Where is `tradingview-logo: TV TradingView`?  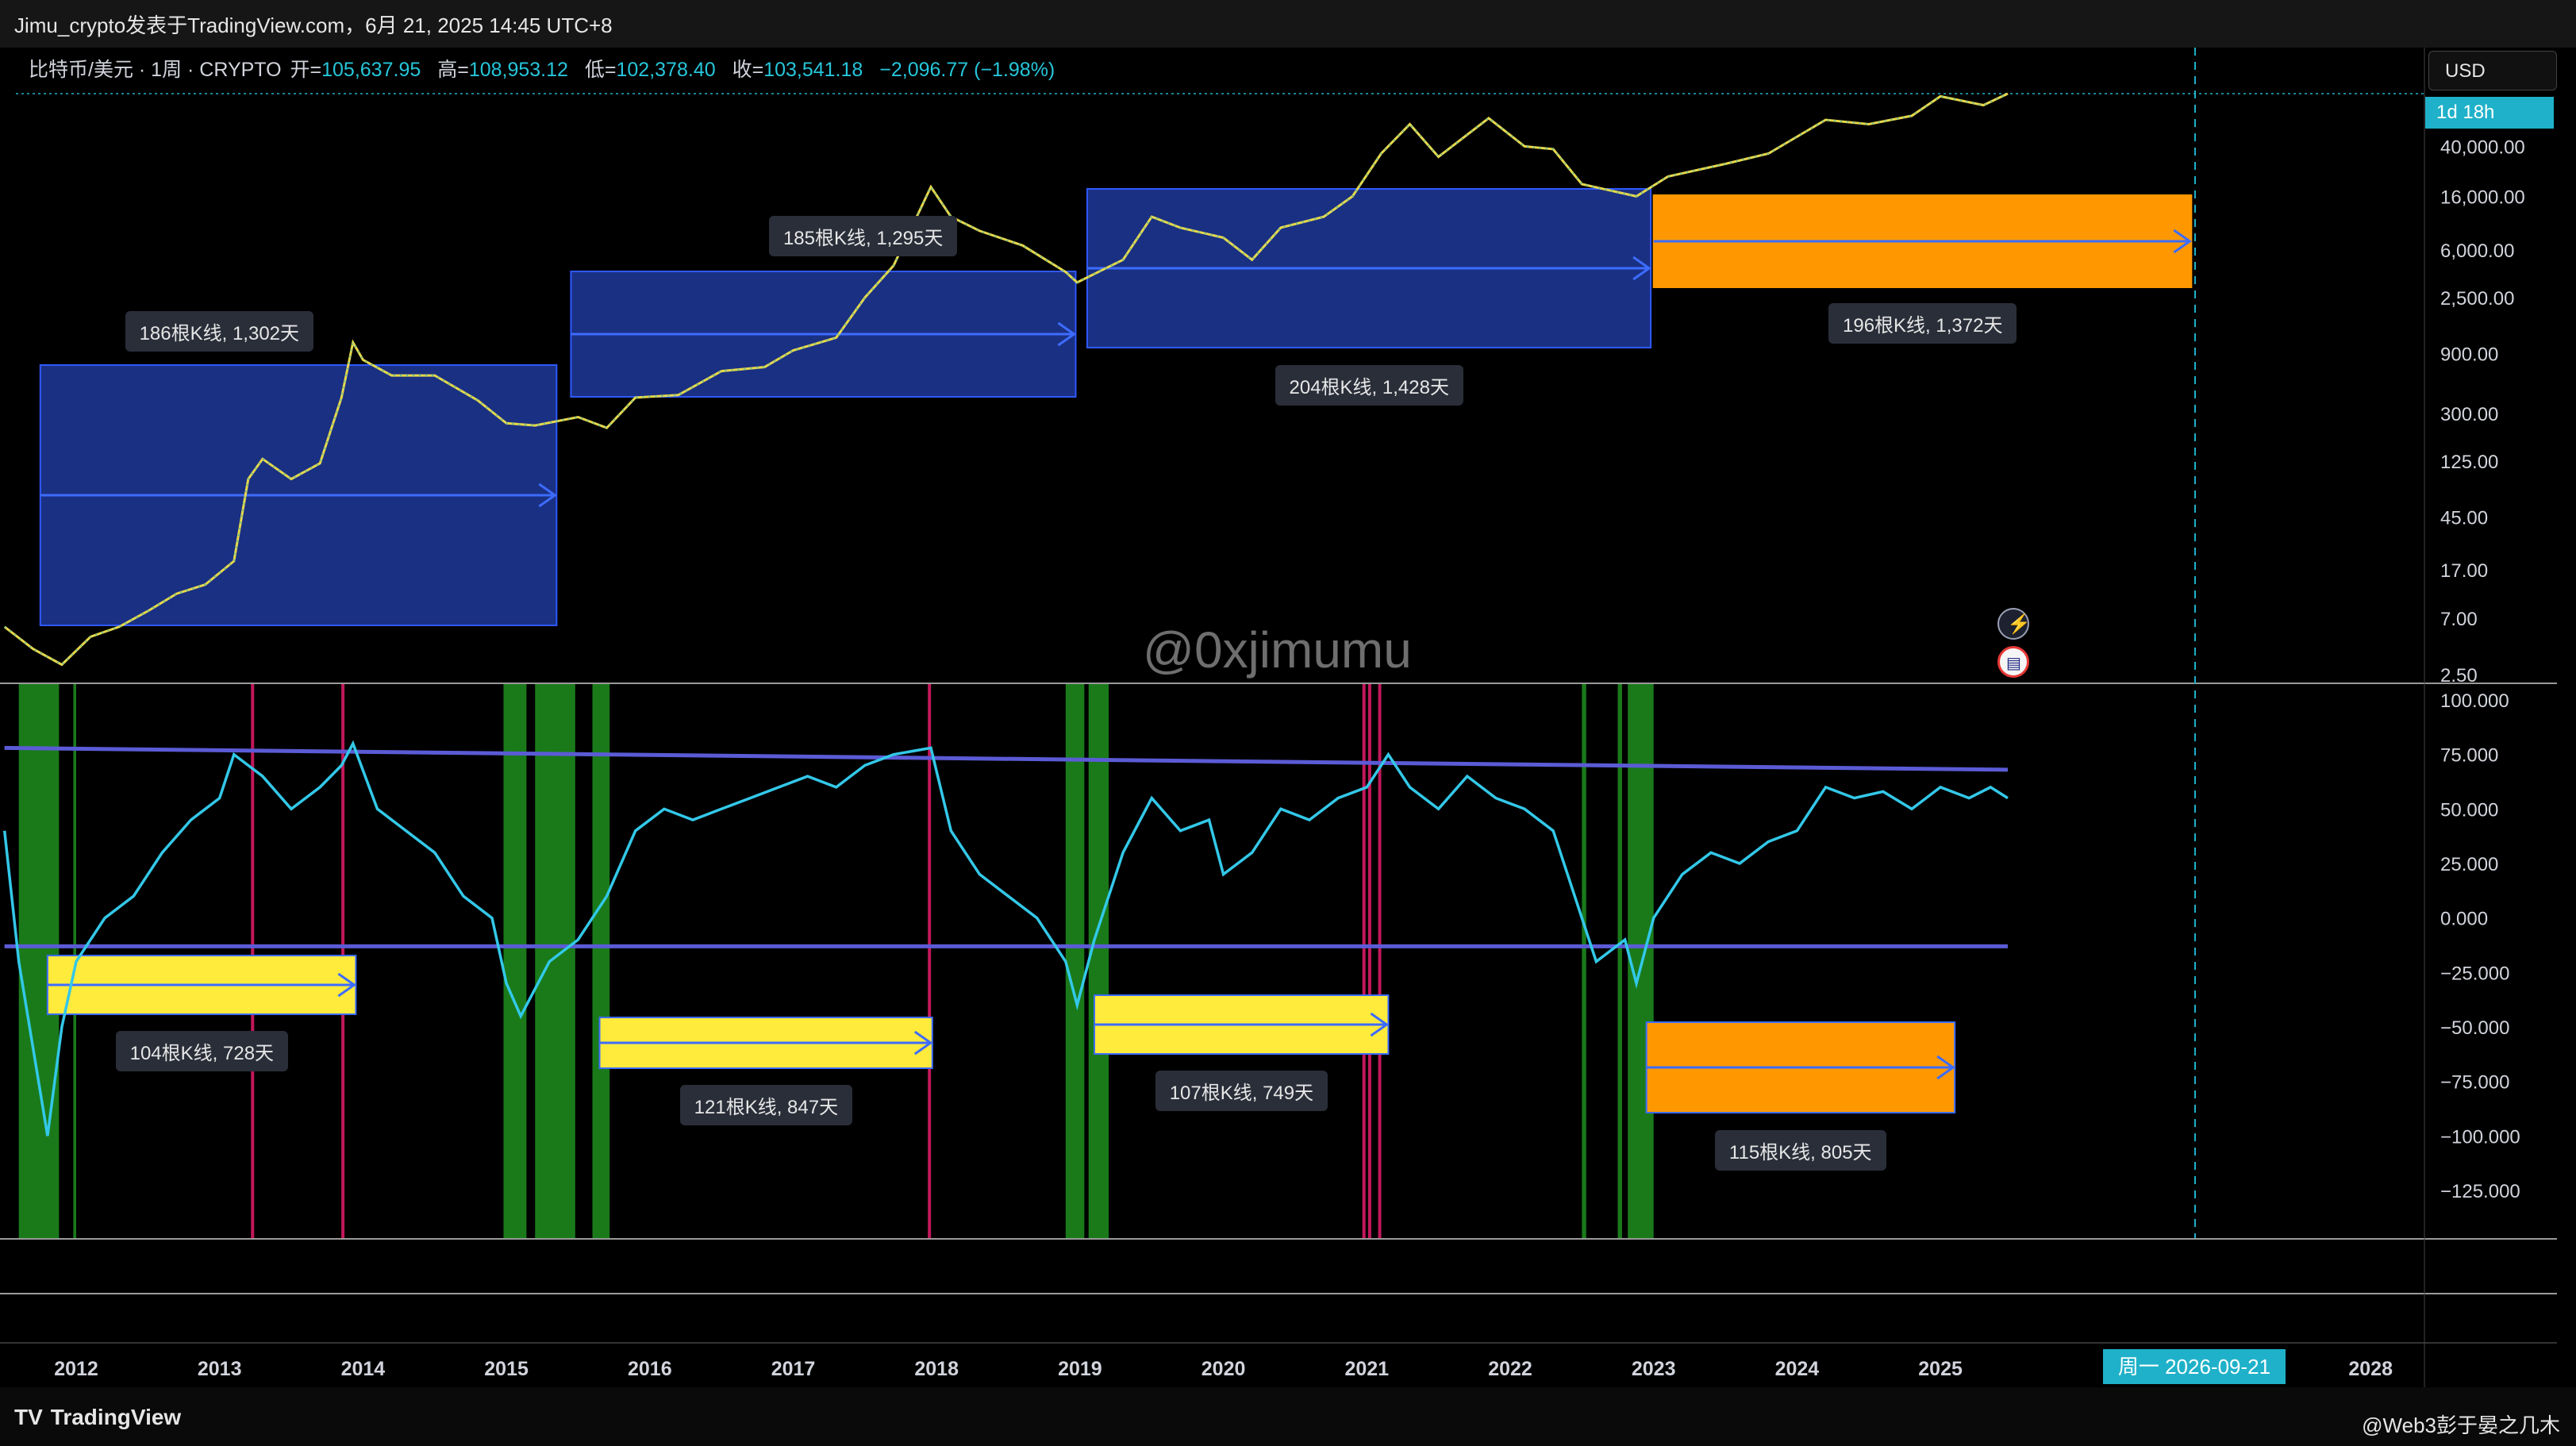 tradingview-logo: TV TradingView is located at coordinates (97, 1417).